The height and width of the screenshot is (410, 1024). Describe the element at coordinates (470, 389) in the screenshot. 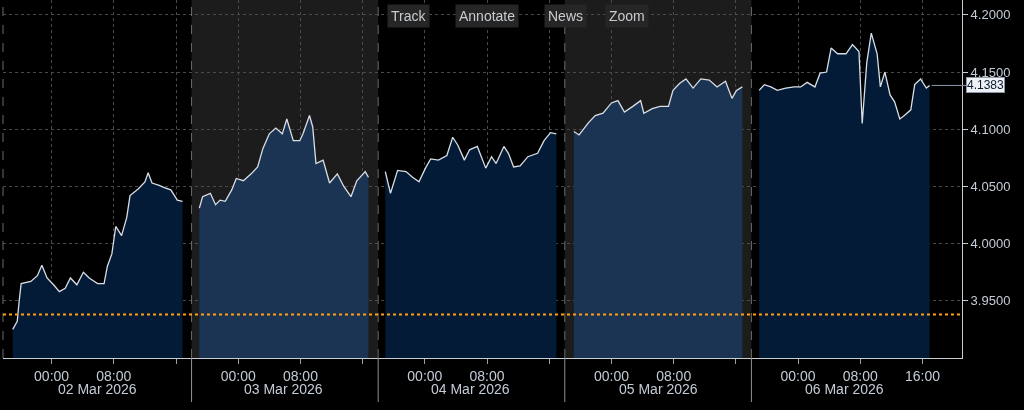

I see `series-label: 04 Mar 2026` at that location.